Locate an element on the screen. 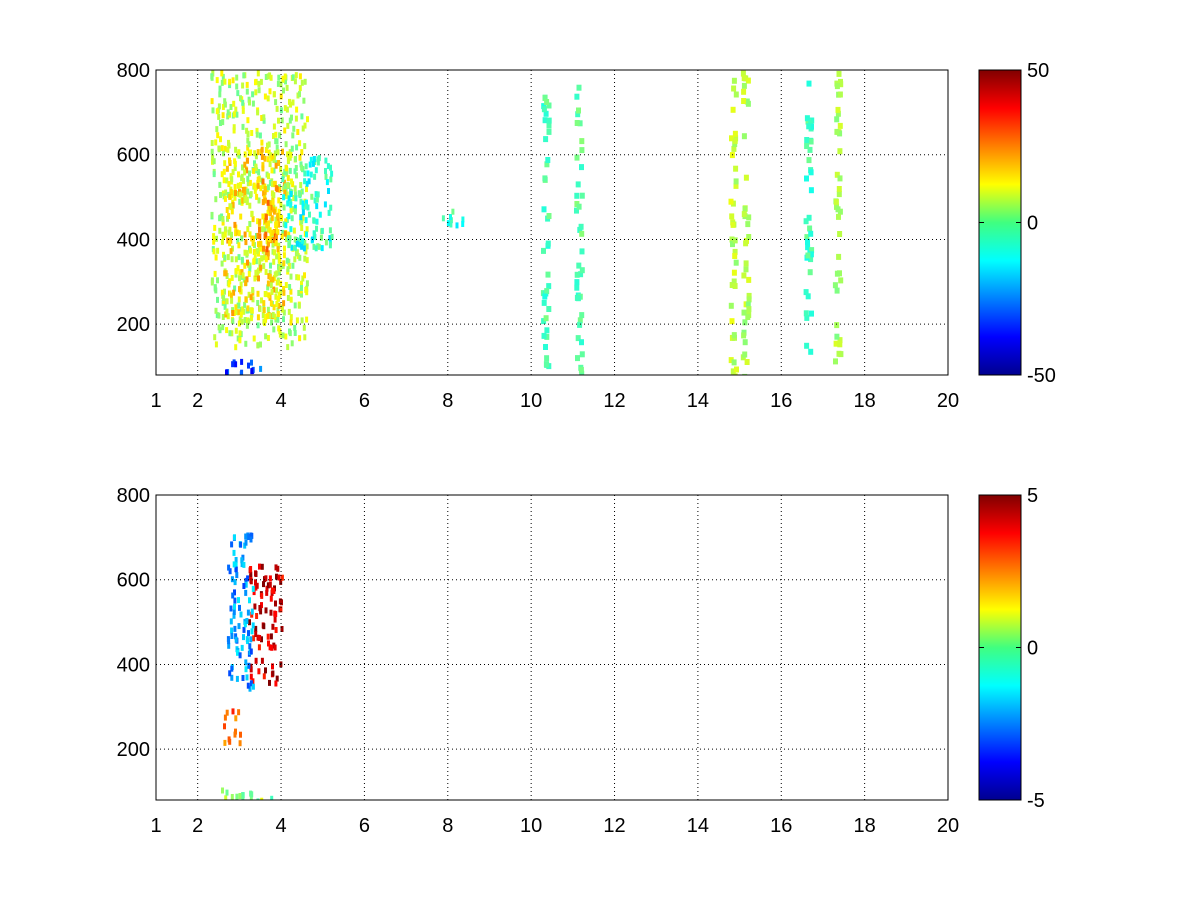 This screenshot has width=1200, height=900. x-tick-label: 14 is located at coordinates (698, 401).